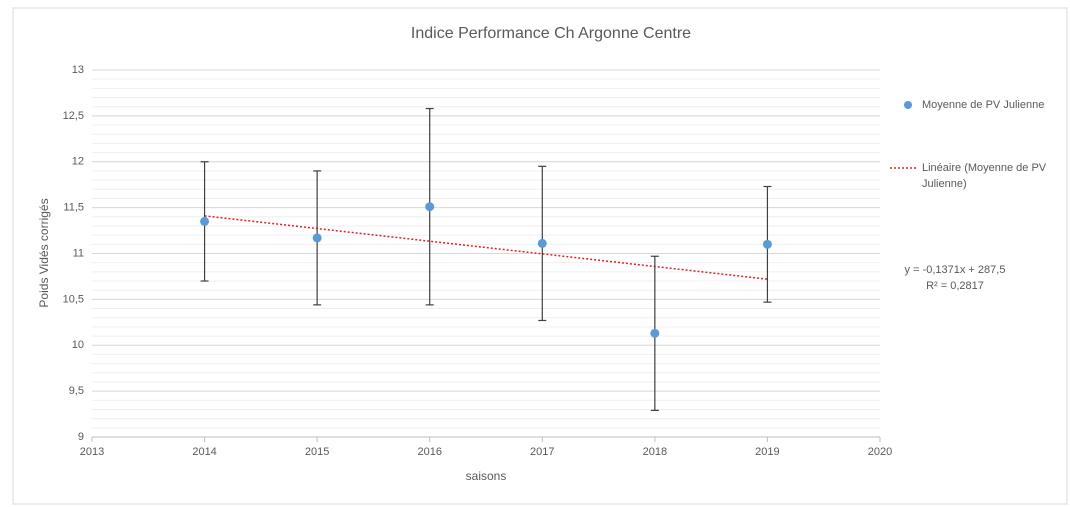 Image resolution: width=1070 pixels, height=507 pixels. Describe the element at coordinates (542, 452) in the screenshot. I see `x-tick-label: 2017` at that location.